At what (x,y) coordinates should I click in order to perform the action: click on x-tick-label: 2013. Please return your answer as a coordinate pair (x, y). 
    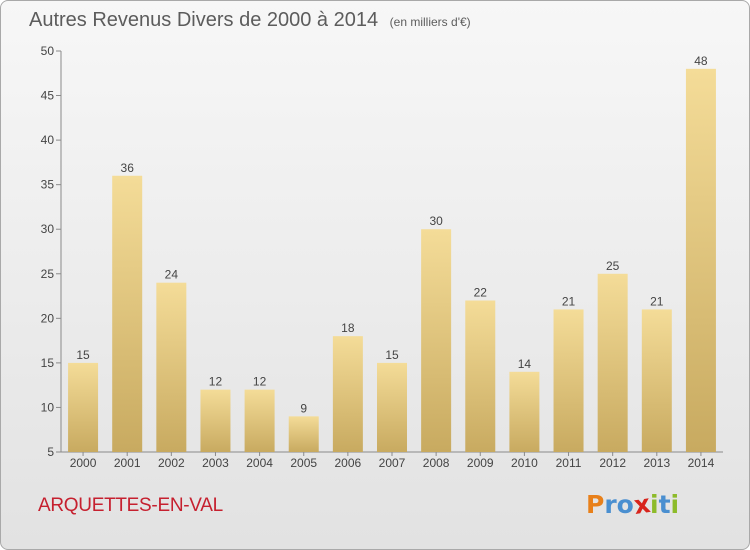
    Looking at the image, I should click on (656, 463).